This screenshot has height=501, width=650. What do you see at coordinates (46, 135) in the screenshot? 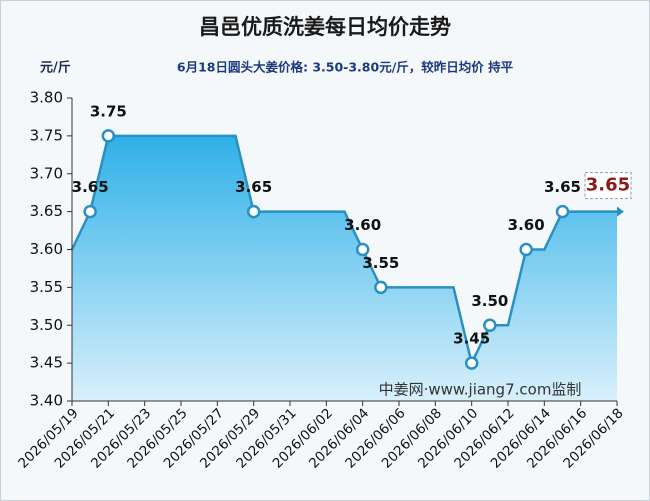
I see `y-tick-label: 3.75` at bounding box center [46, 135].